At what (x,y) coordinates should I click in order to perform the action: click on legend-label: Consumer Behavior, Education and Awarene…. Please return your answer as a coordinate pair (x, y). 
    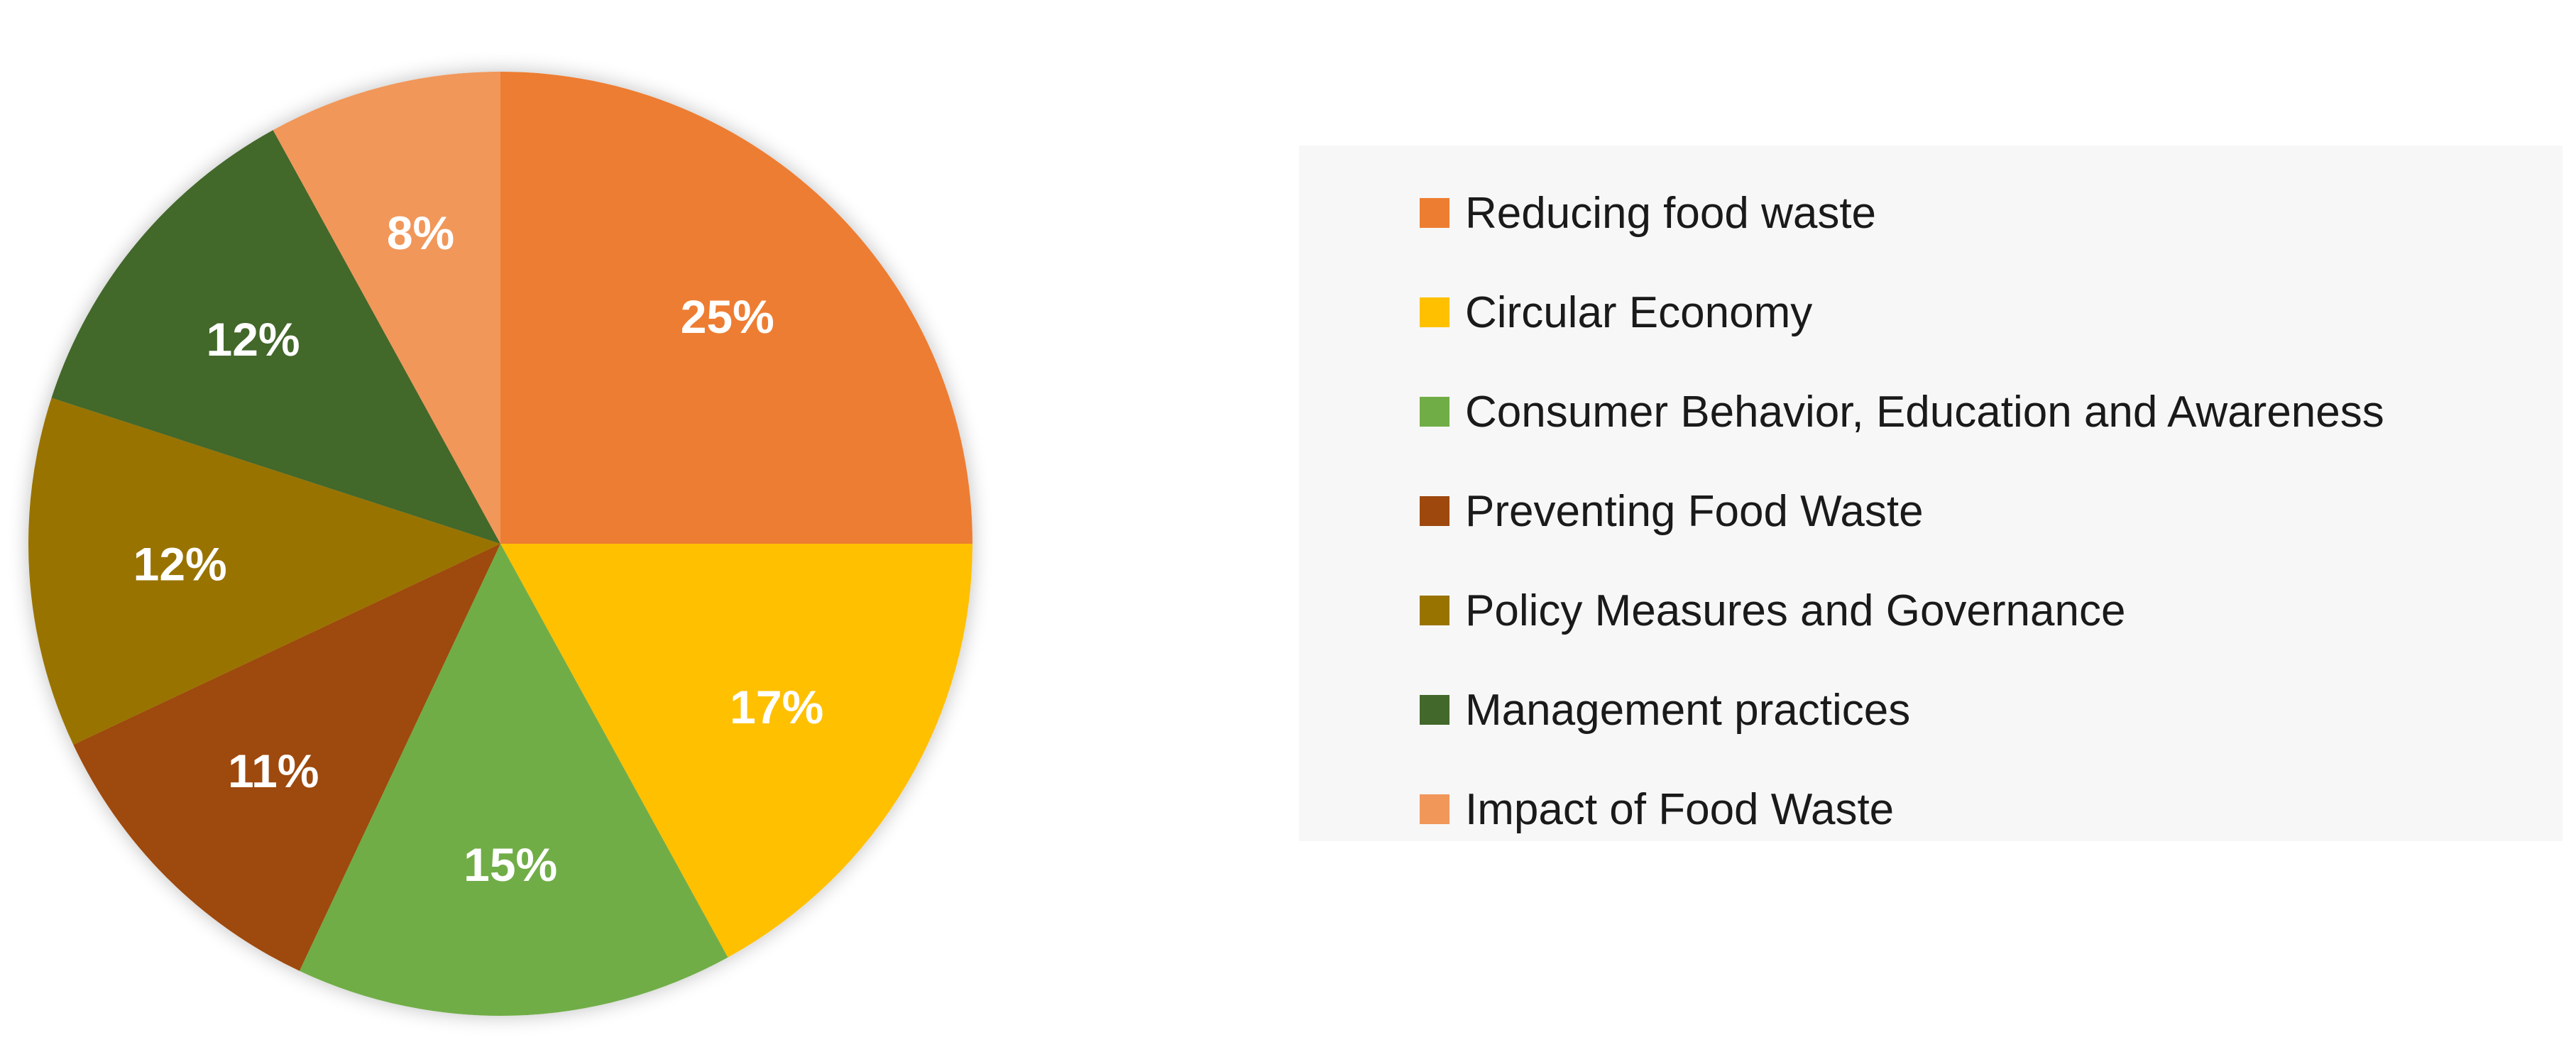
    Looking at the image, I should click on (1924, 412).